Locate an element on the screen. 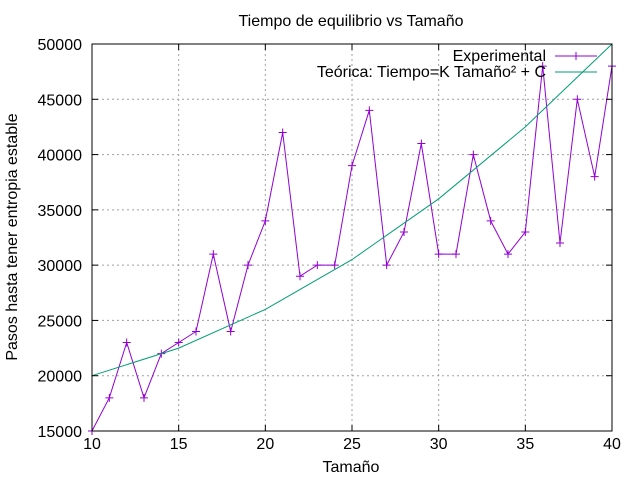 This screenshot has width=640, height=480. y-tick-label: 35000 is located at coordinates (60, 211).